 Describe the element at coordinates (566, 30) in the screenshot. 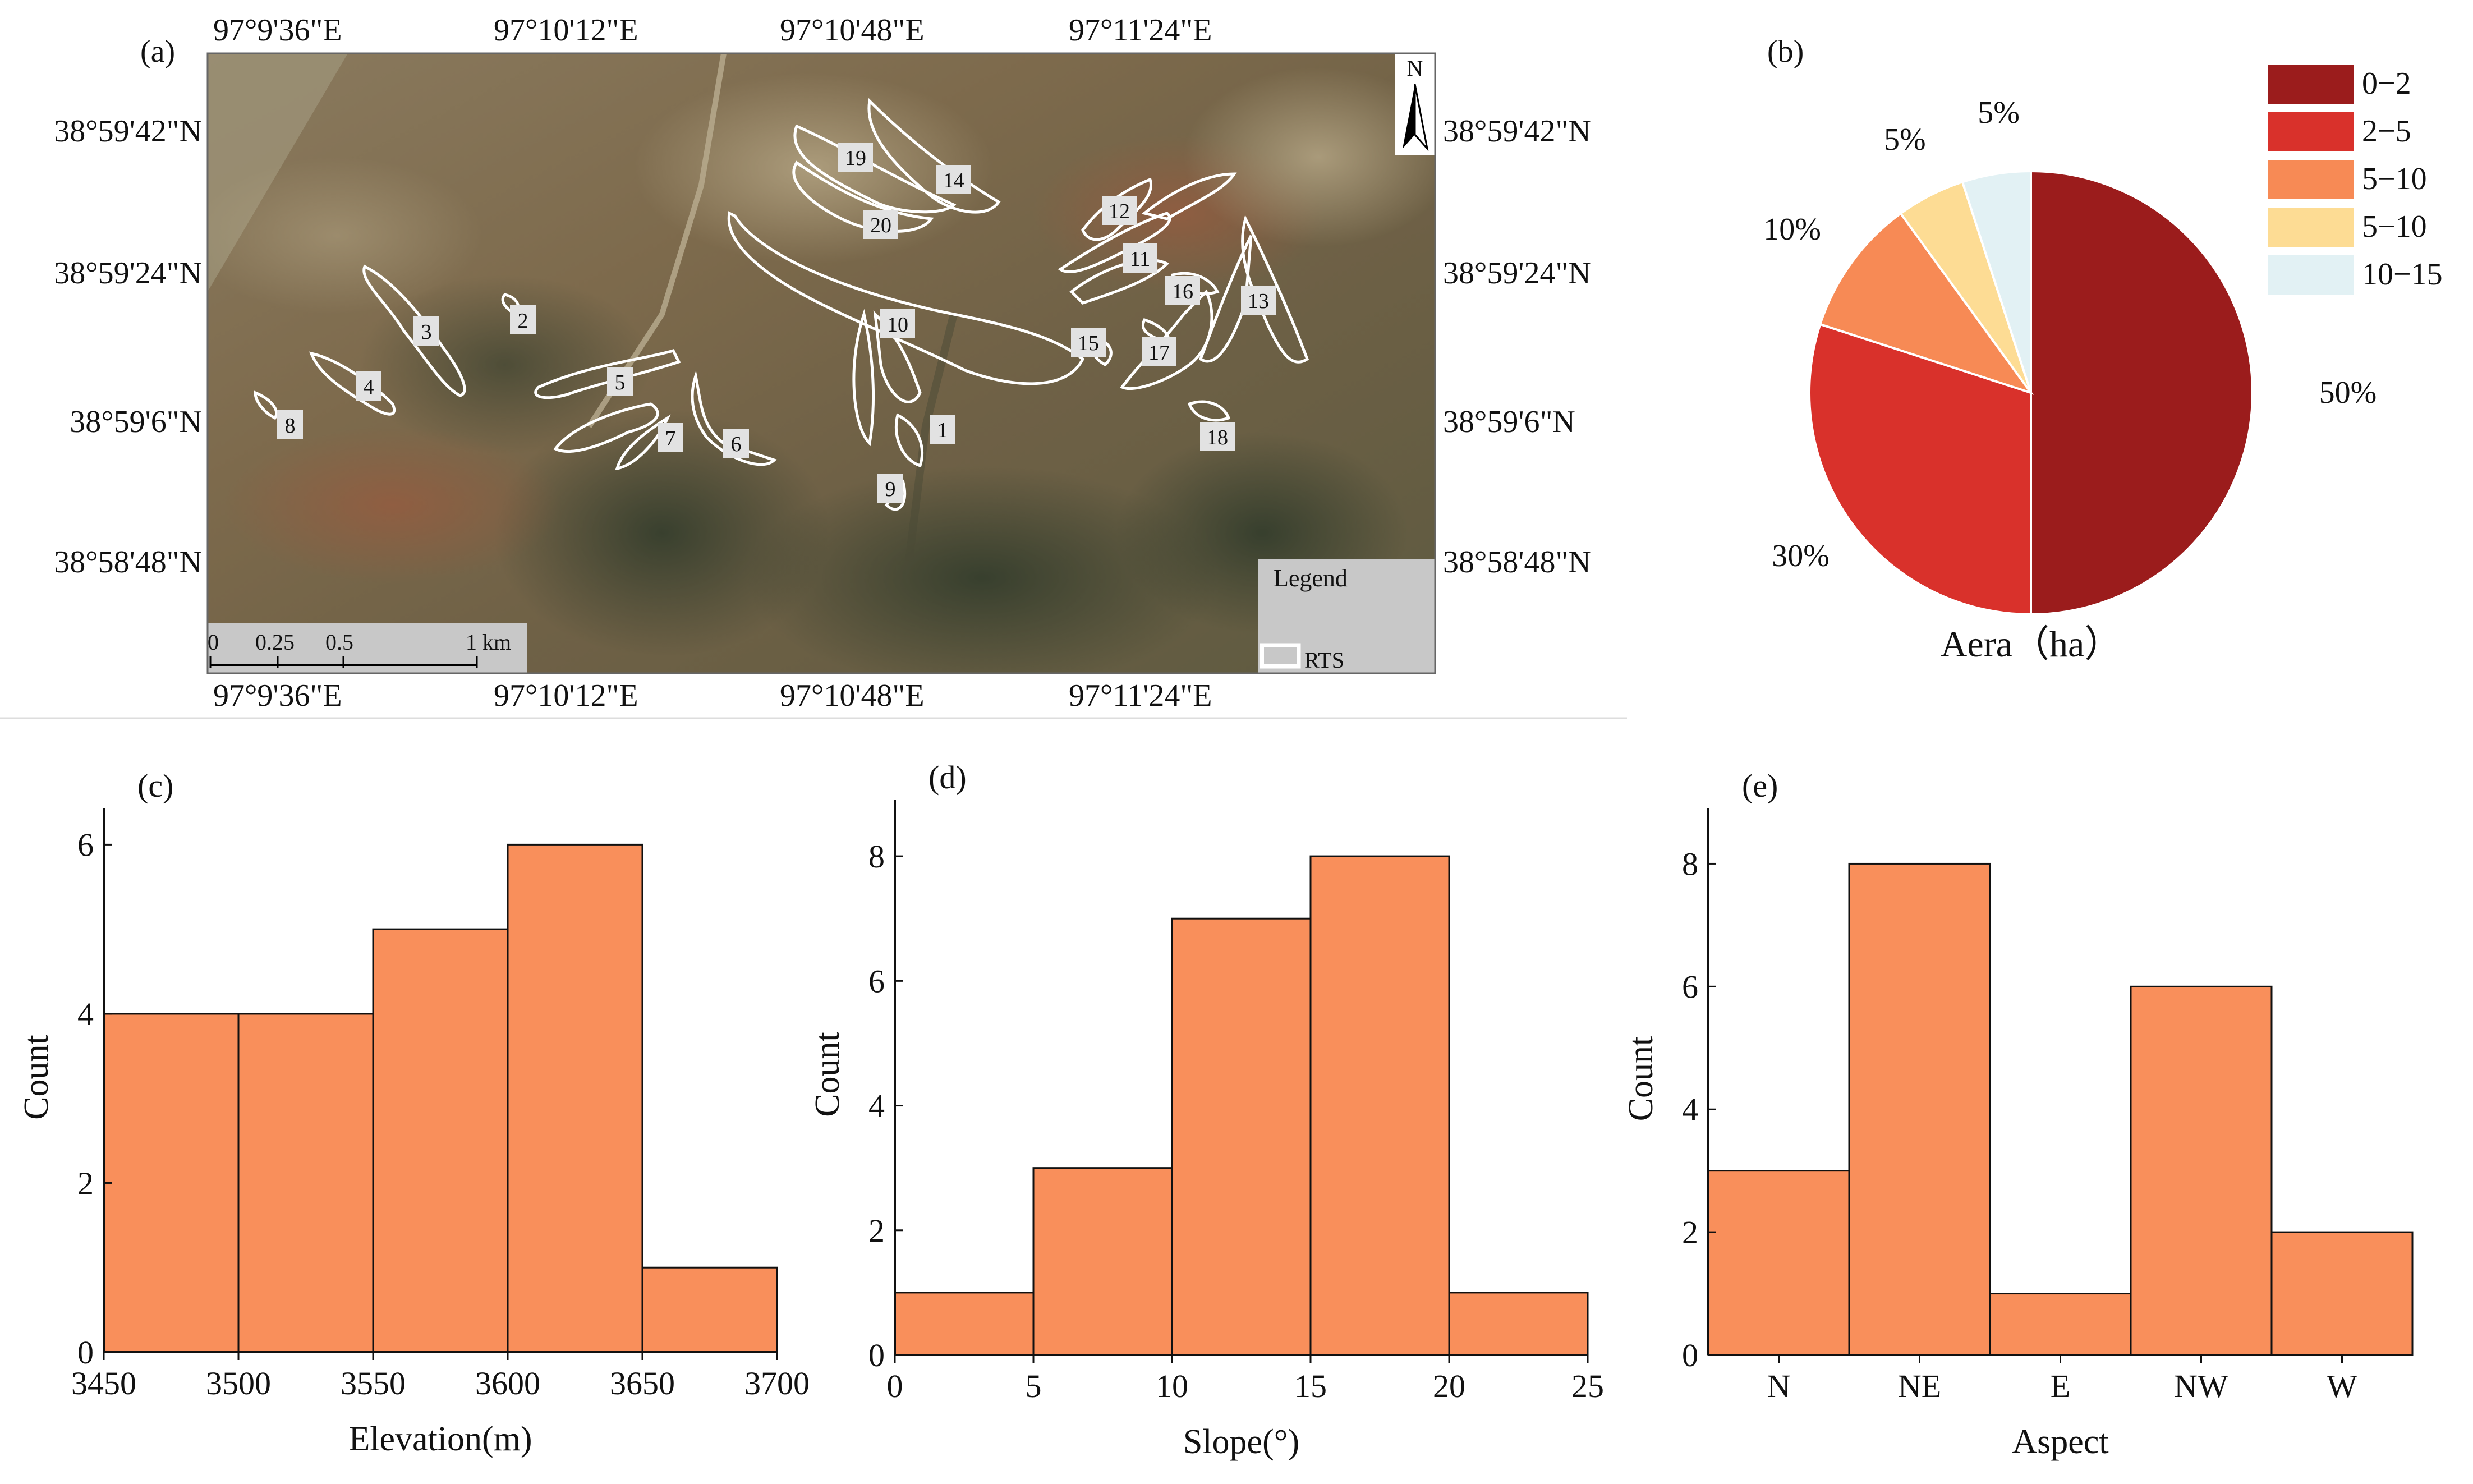

I see `top-lon-2: 97°10'12"E` at that location.